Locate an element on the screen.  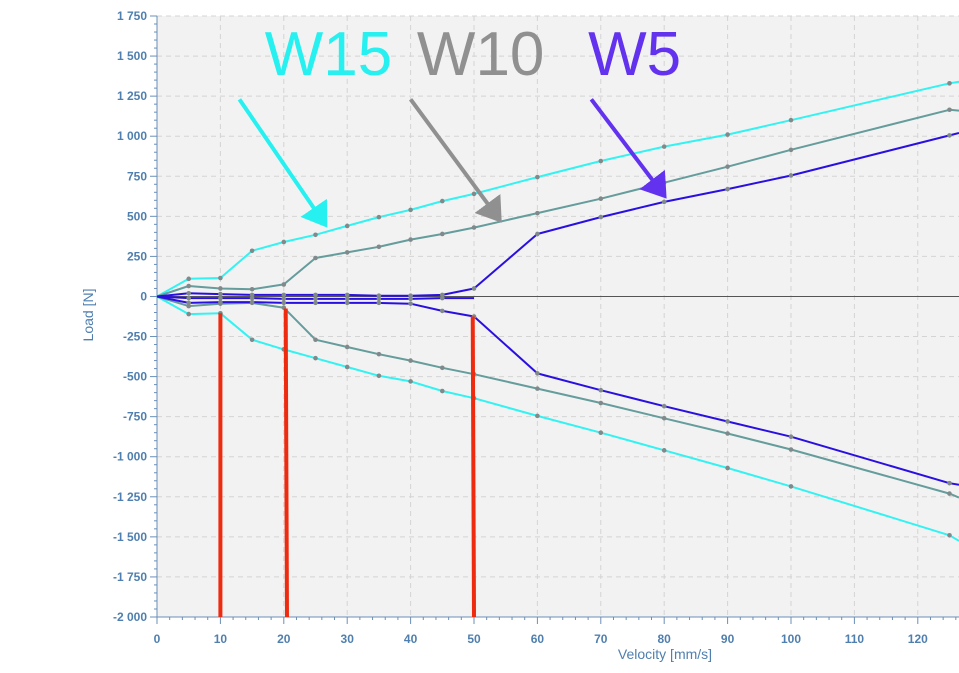
y-tick-label: -500 is located at coordinates (135, 377).